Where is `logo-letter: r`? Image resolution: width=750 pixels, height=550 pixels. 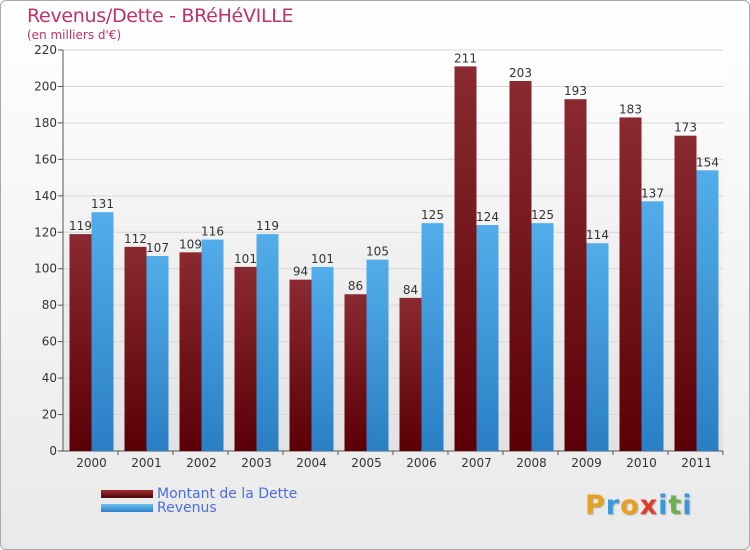
logo-letter: r is located at coordinates (613, 505).